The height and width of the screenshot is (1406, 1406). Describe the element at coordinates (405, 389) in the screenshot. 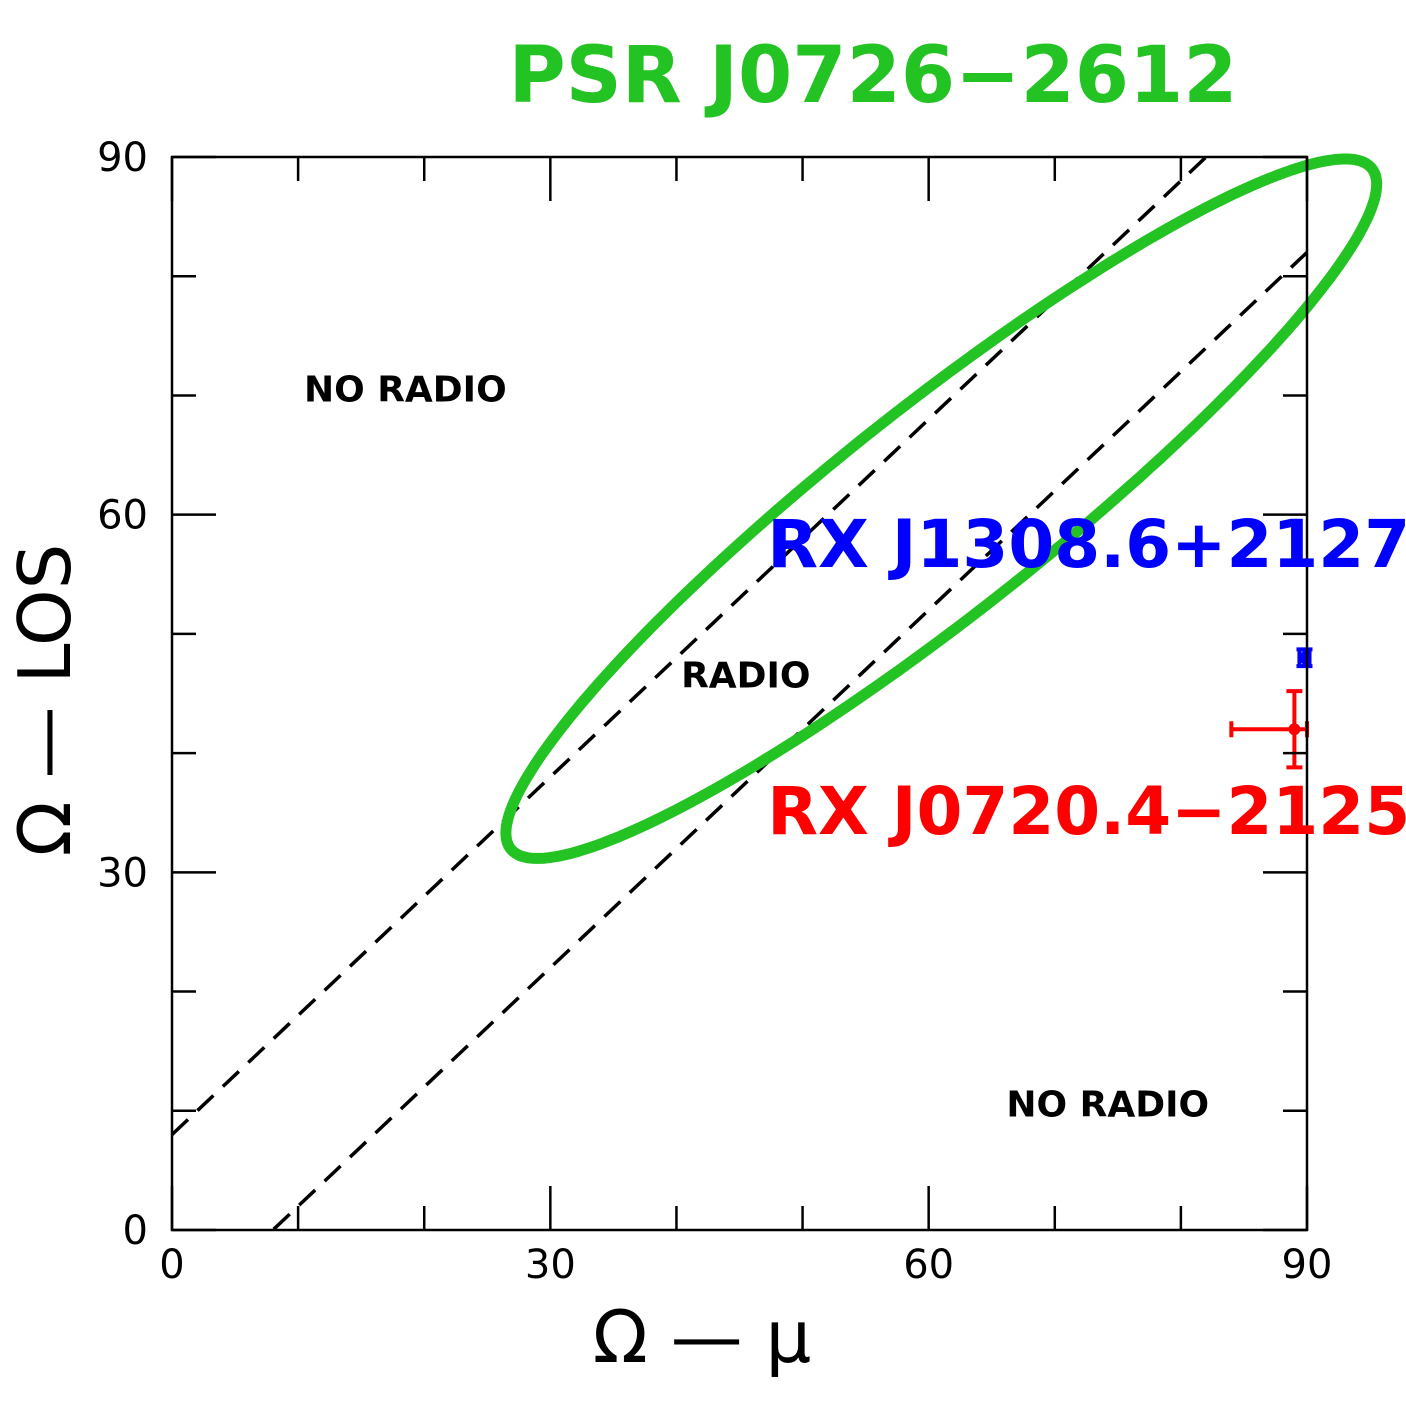

I see `region-label-1: NO RADIO` at that location.